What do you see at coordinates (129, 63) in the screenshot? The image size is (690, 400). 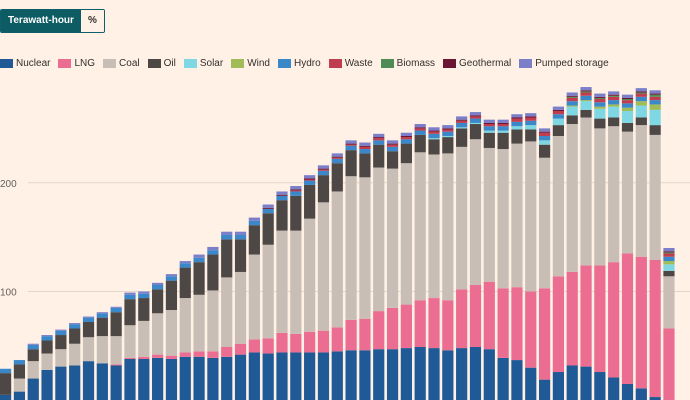 I see `legend-label: Coal` at bounding box center [129, 63].